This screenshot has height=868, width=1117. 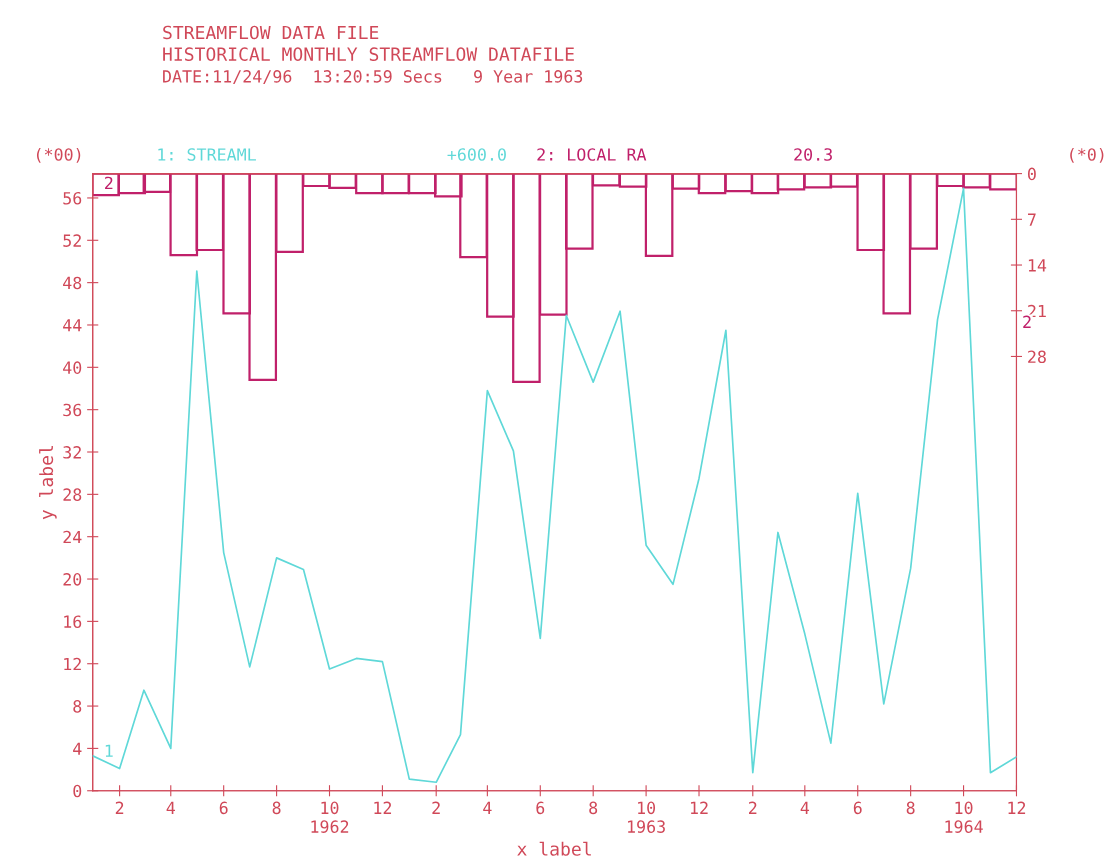 I want to click on chart-title: STREAMFLOW DATA FILE, so click(x=271, y=32).